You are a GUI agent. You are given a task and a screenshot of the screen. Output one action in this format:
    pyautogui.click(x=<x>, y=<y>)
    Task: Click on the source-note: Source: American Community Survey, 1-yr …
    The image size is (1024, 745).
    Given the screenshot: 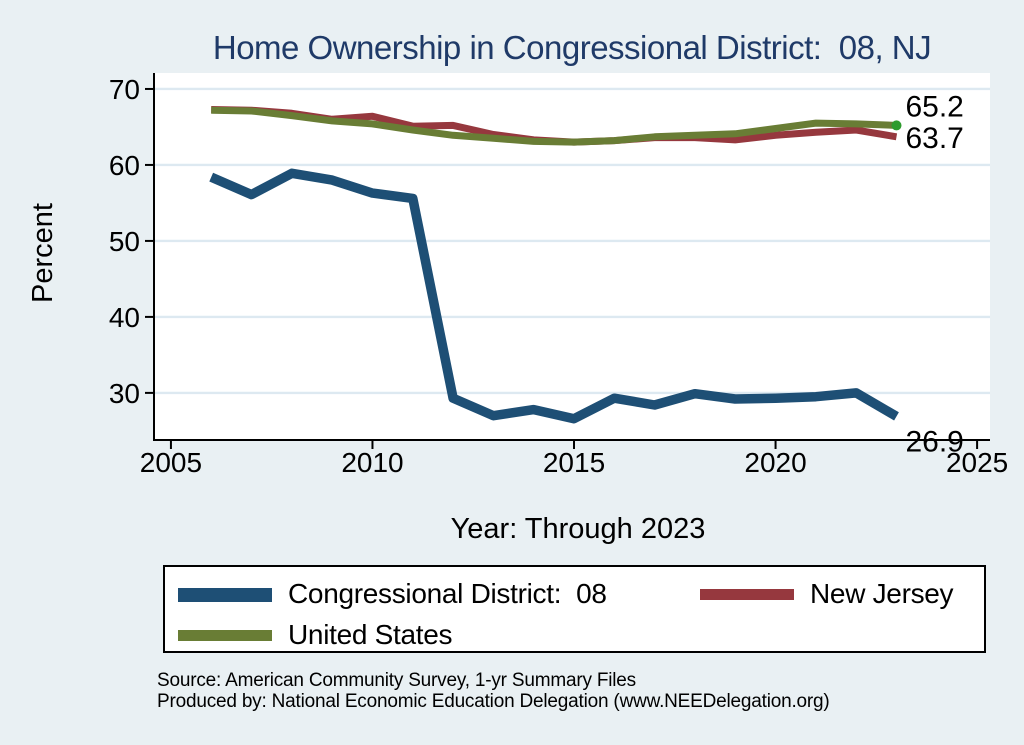 What is the action you would take?
    pyautogui.click(x=493, y=691)
    